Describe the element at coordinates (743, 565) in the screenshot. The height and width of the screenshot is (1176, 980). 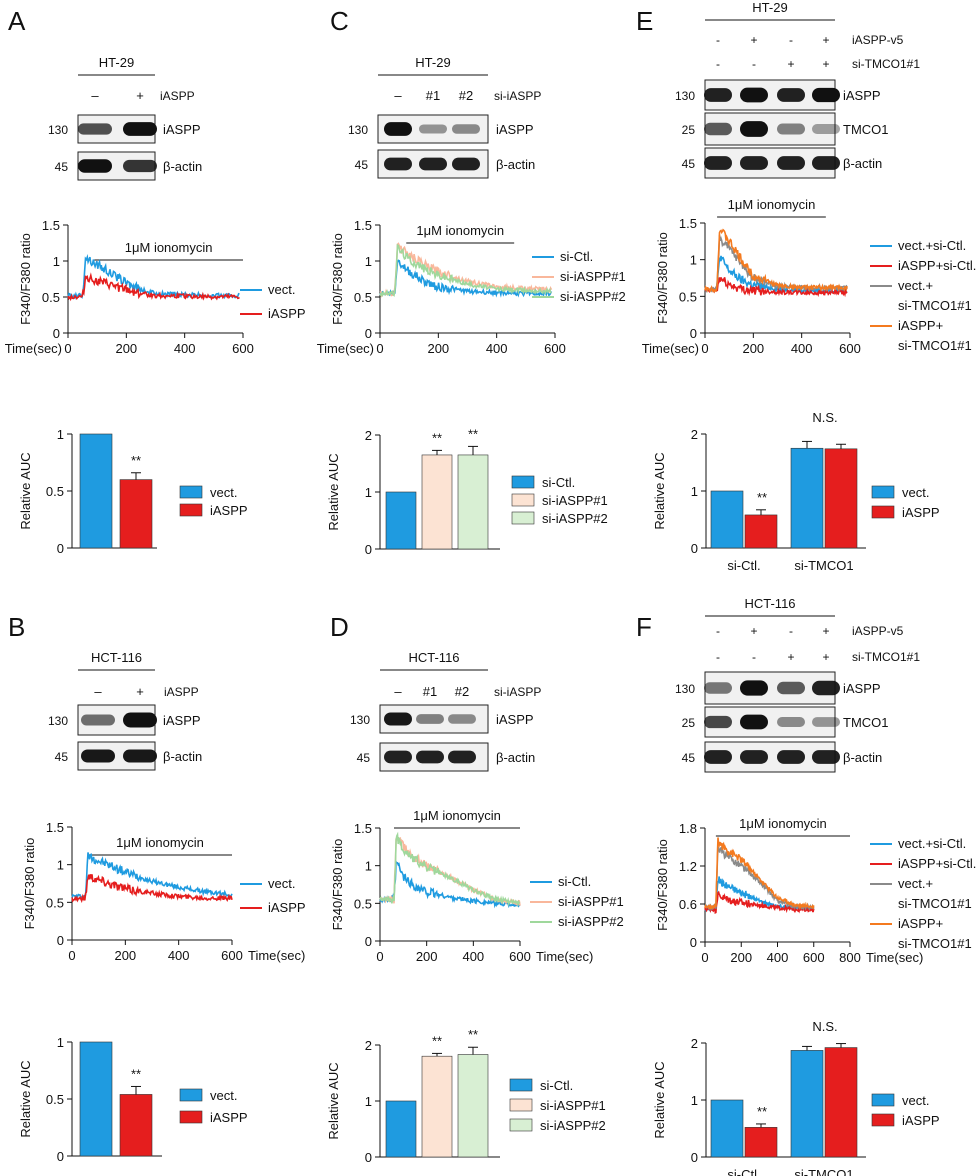
I see `x-tick-label: si-Ctl.` at that location.